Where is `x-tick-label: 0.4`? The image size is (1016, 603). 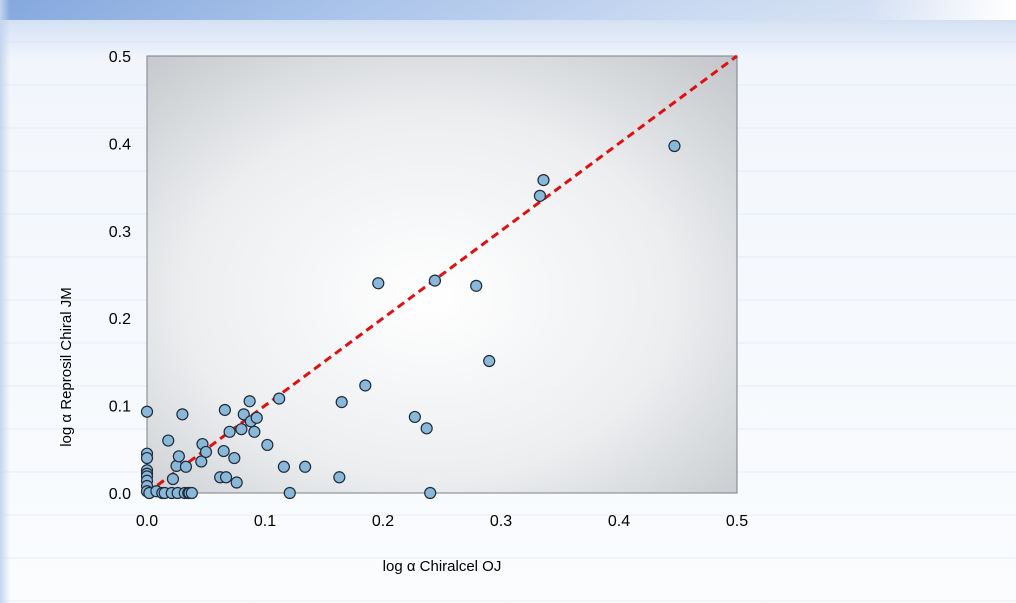 x-tick-label: 0.4 is located at coordinates (619, 521).